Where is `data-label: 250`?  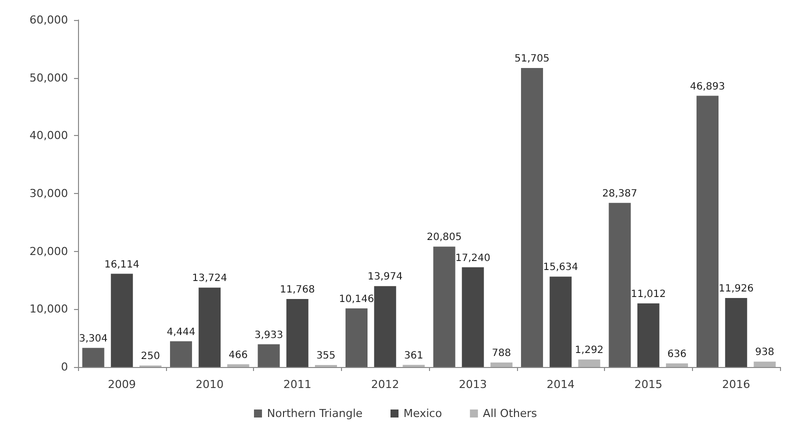 data-label: 250 is located at coordinates (150, 356).